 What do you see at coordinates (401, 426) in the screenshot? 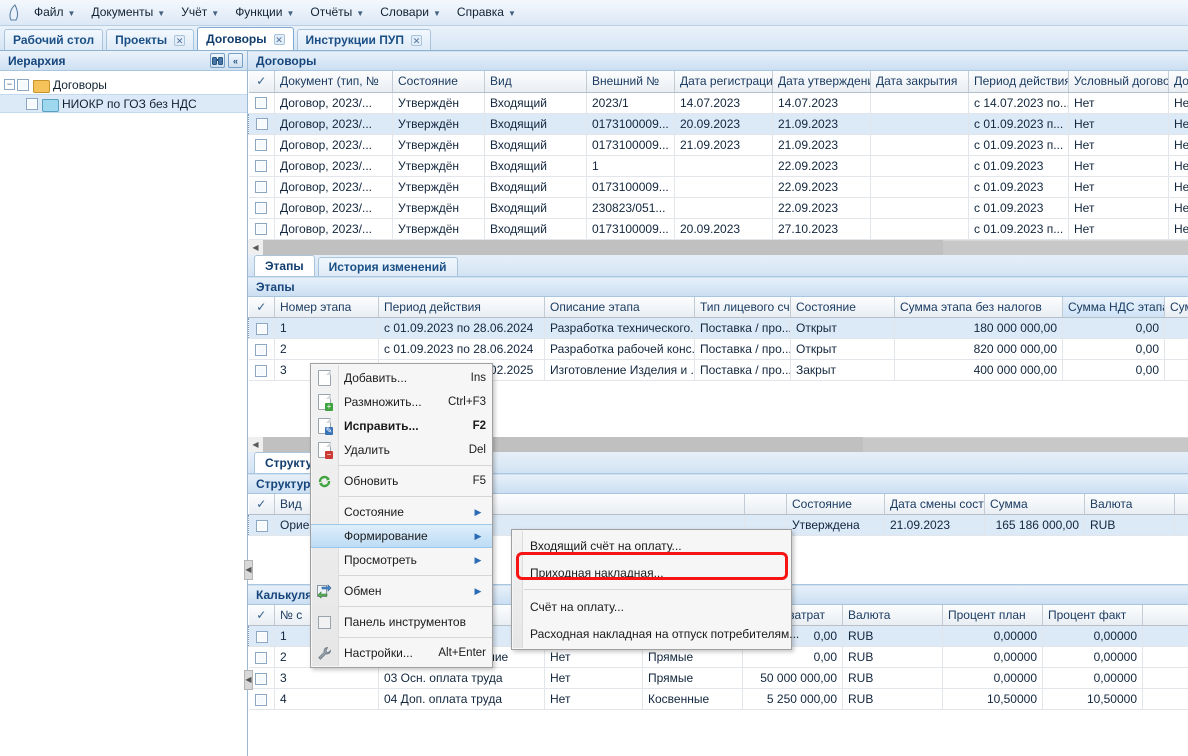
I see `context-menu-item: ✎ Исправить... F2` at bounding box center [401, 426].